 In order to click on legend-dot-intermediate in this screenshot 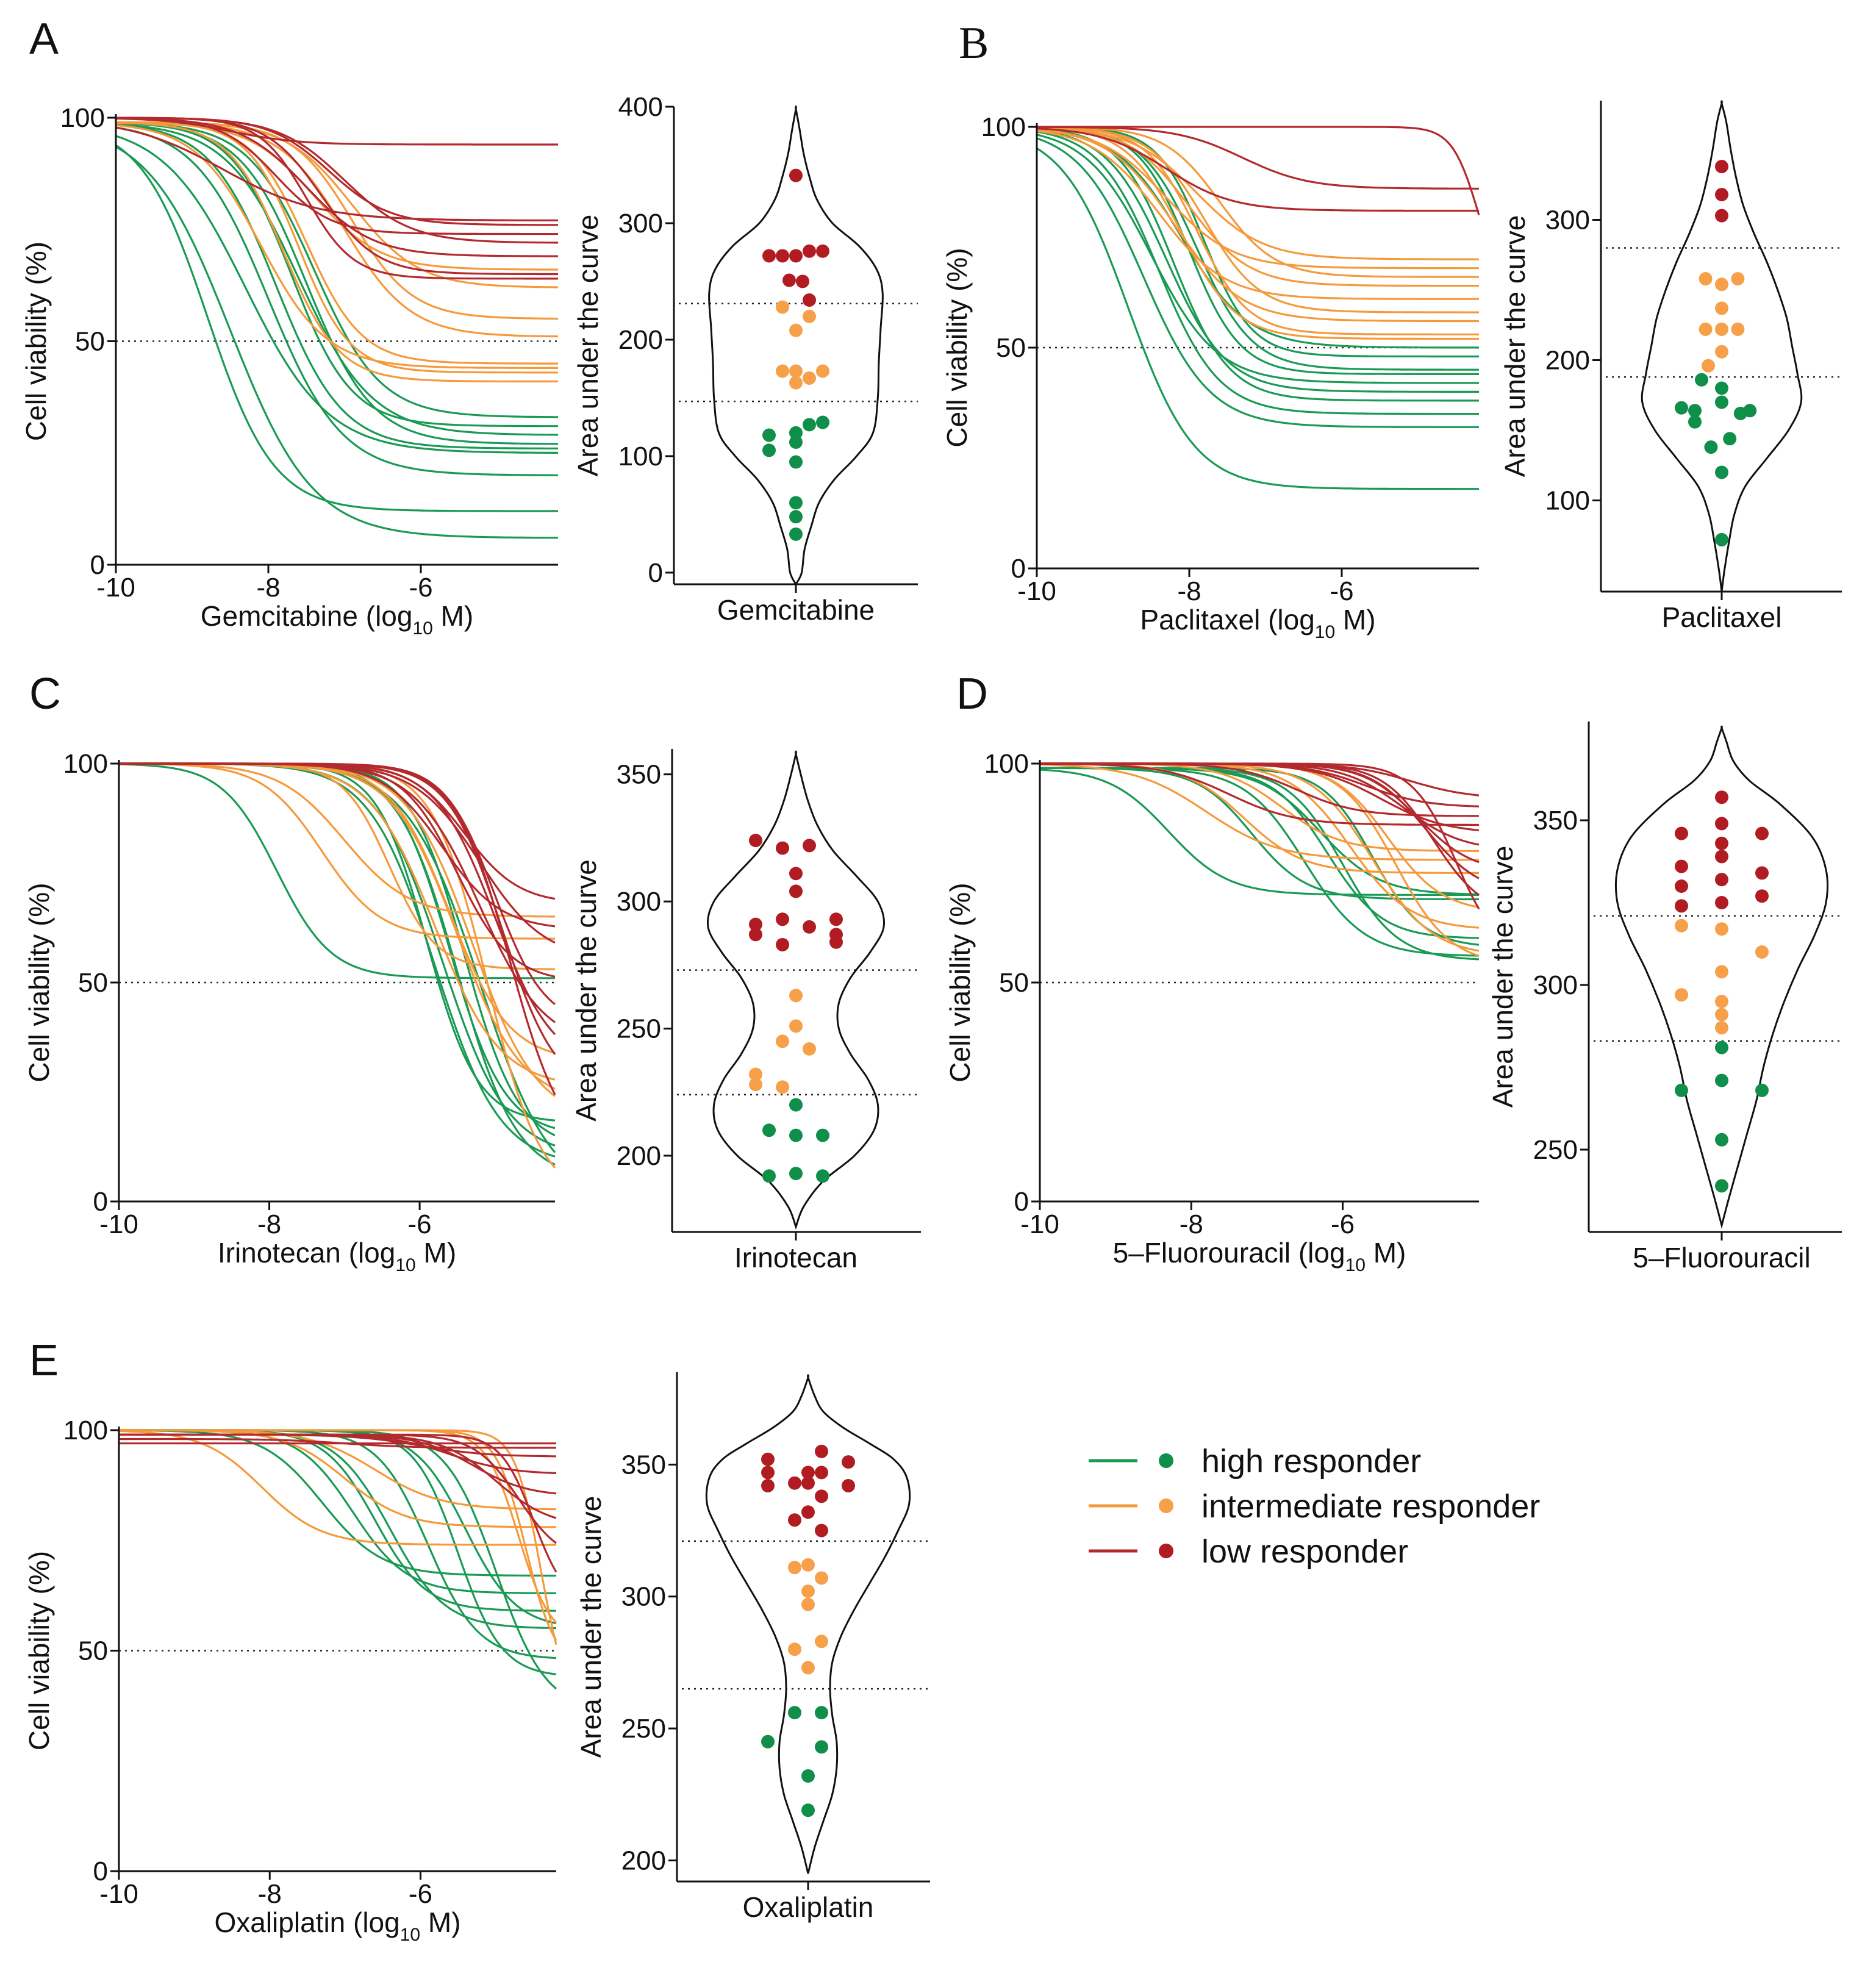, I will do `click(1166, 1506)`.